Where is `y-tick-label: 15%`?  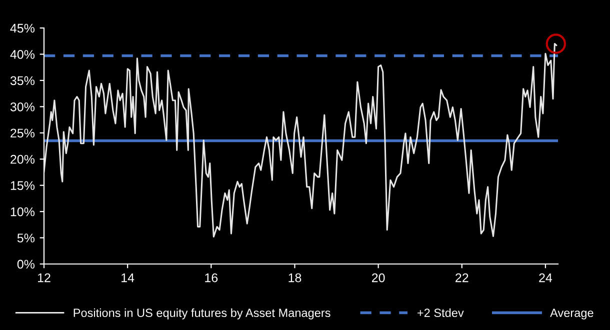 y-tick-label: 15% is located at coordinates (22, 185).